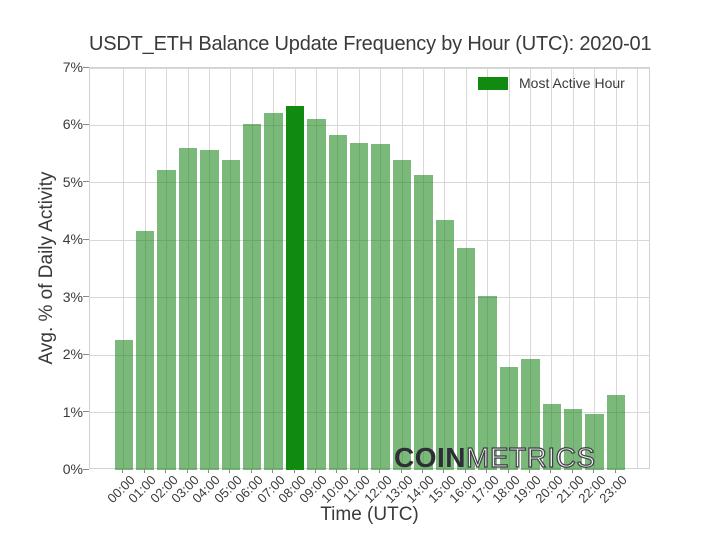 Image resolution: width=720 pixels, height=540 pixels. I want to click on bar-09:00, so click(316, 294).